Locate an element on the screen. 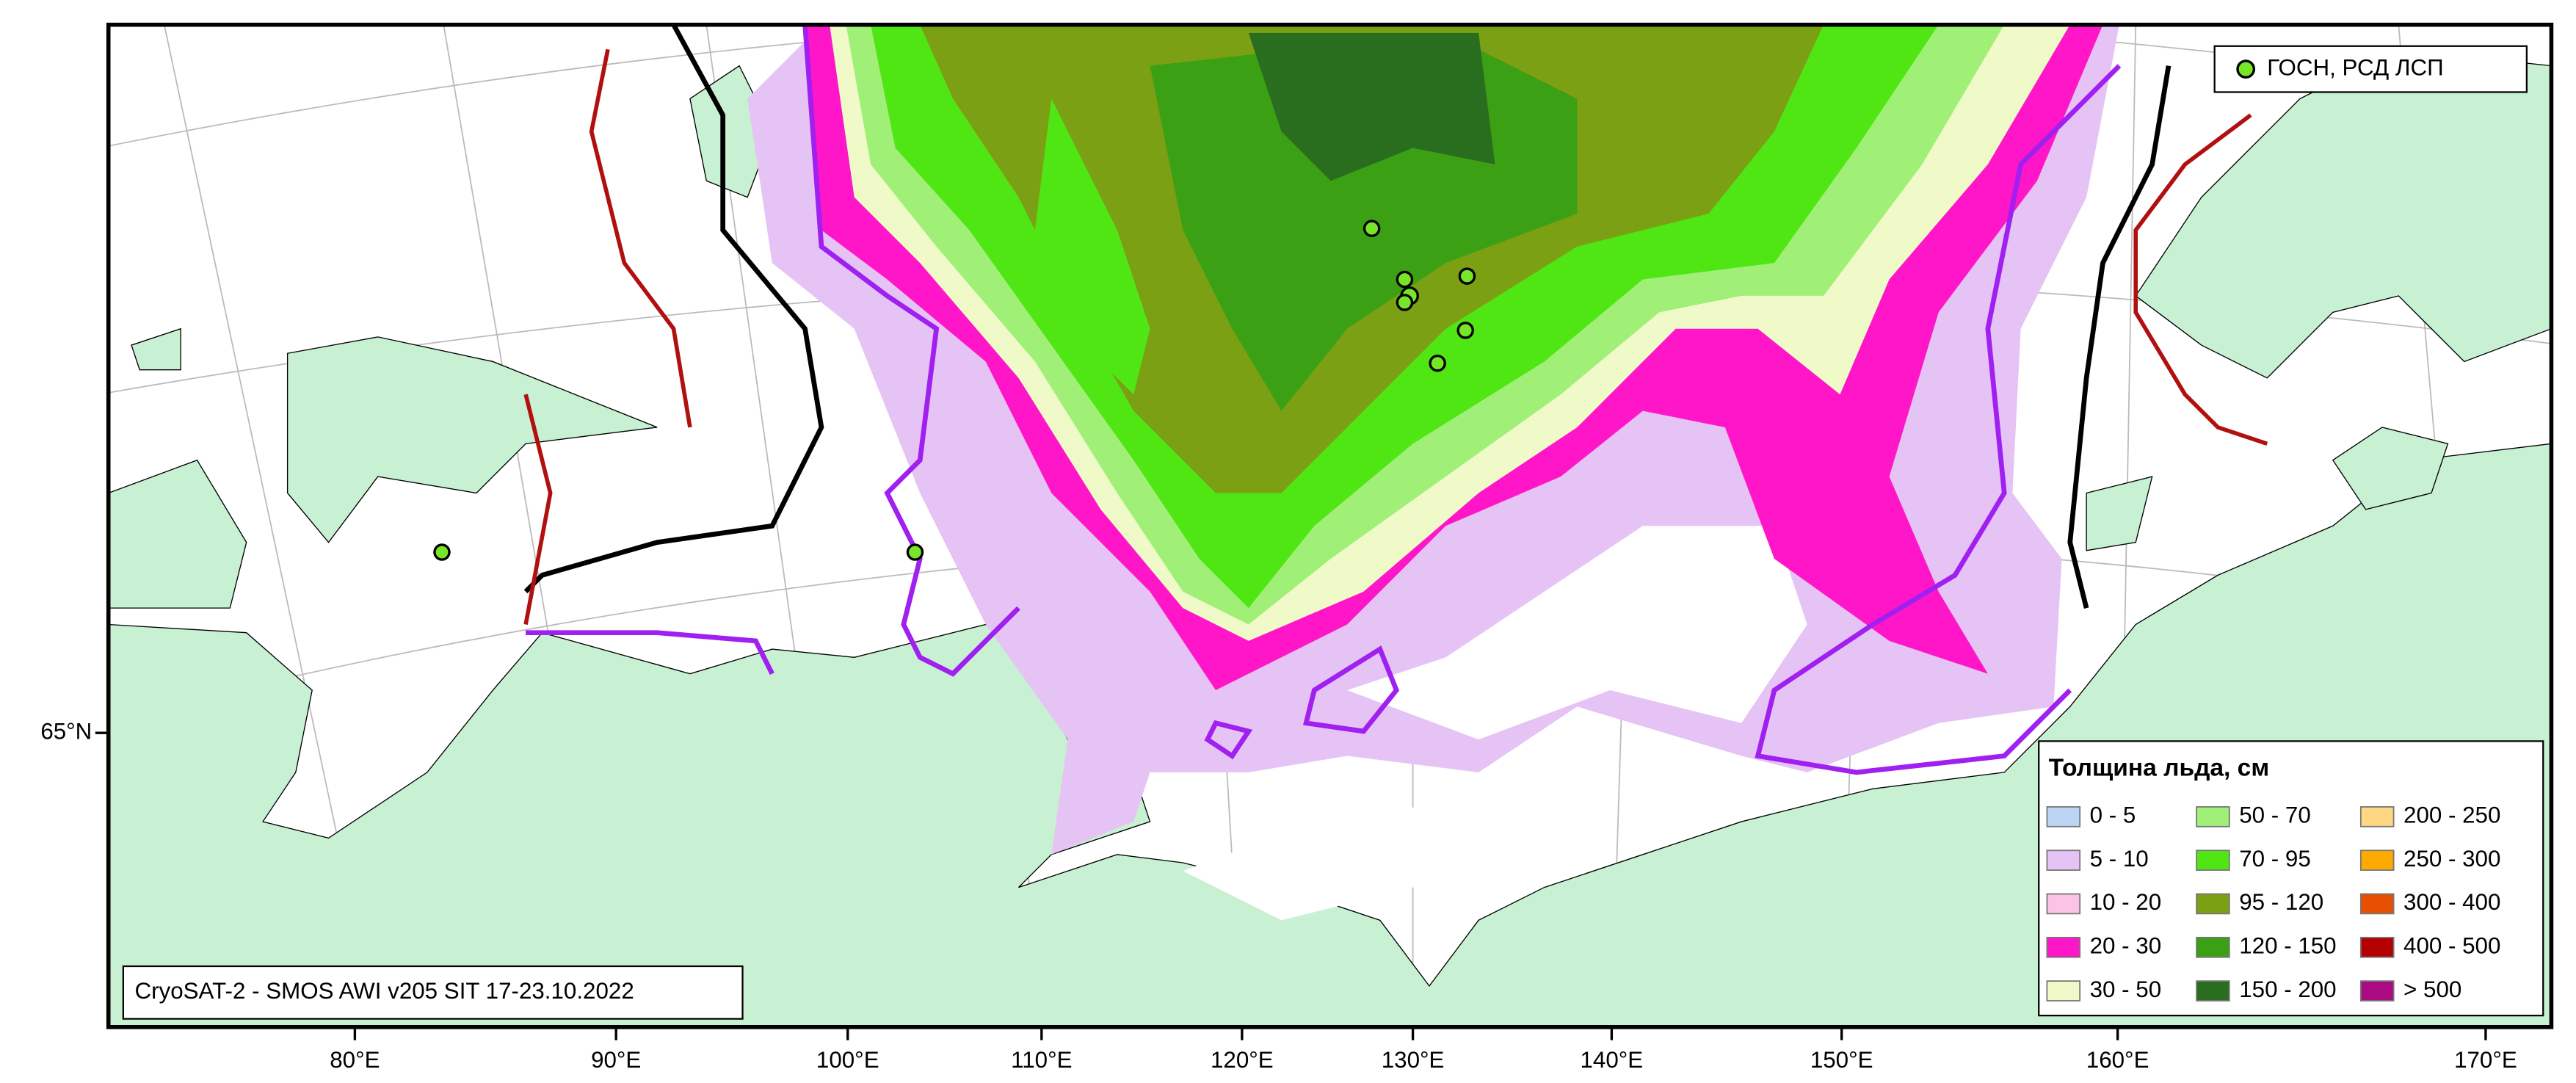 The width and height of the screenshot is (2576, 1083). legend-box is located at coordinates (2291, 878).